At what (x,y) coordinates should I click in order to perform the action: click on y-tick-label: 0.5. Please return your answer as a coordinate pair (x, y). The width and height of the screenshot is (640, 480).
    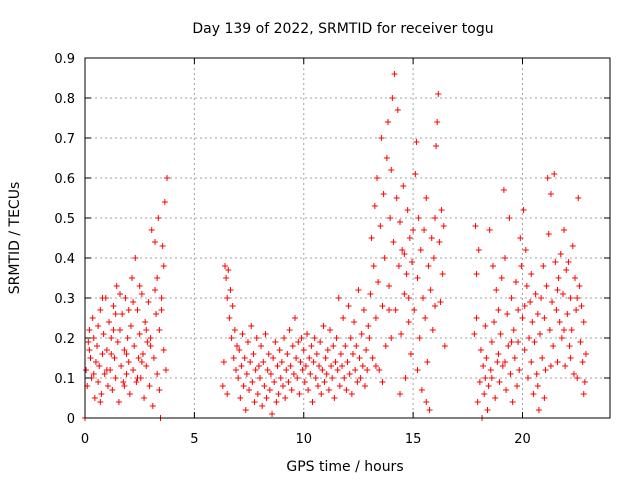
    Looking at the image, I should click on (64, 219).